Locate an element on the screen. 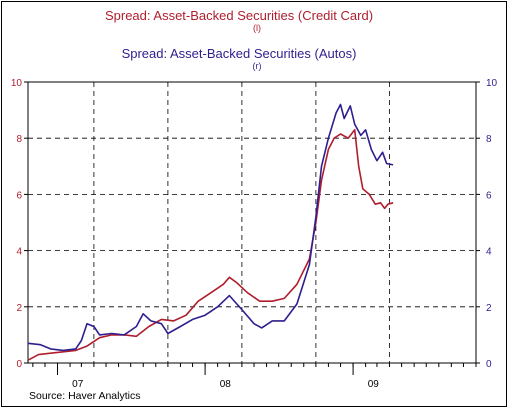 This screenshot has width=510, height=413. chart-title-axis-note-1: (l) is located at coordinates (257, 28).